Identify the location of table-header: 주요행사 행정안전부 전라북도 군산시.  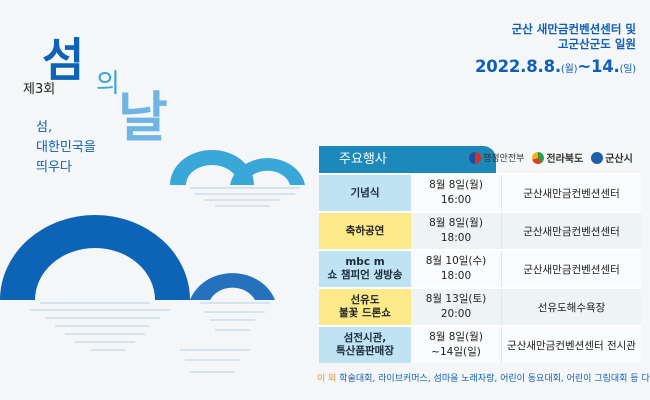
(480, 159).